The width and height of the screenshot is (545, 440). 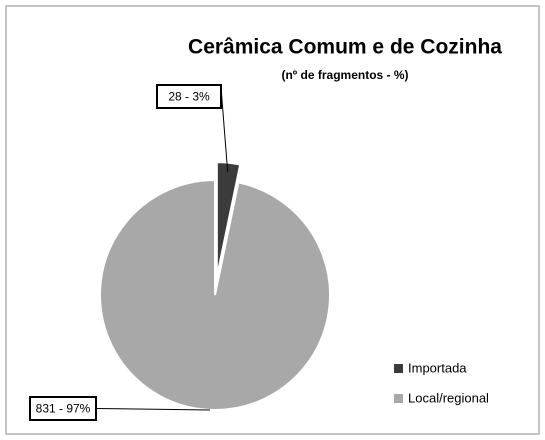 I want to click on legend-label: Local/regional, so click(x=448, y=397).